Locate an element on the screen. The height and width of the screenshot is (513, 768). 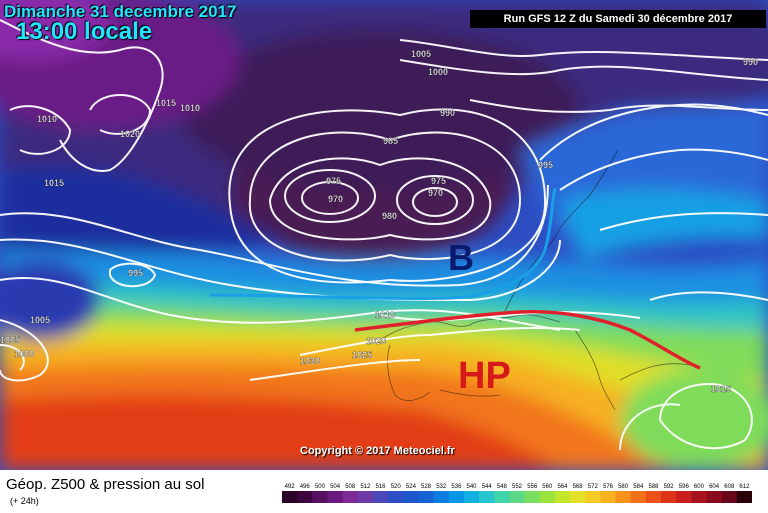
legend-tick-label: 524 is located at coordinates (411, 487).